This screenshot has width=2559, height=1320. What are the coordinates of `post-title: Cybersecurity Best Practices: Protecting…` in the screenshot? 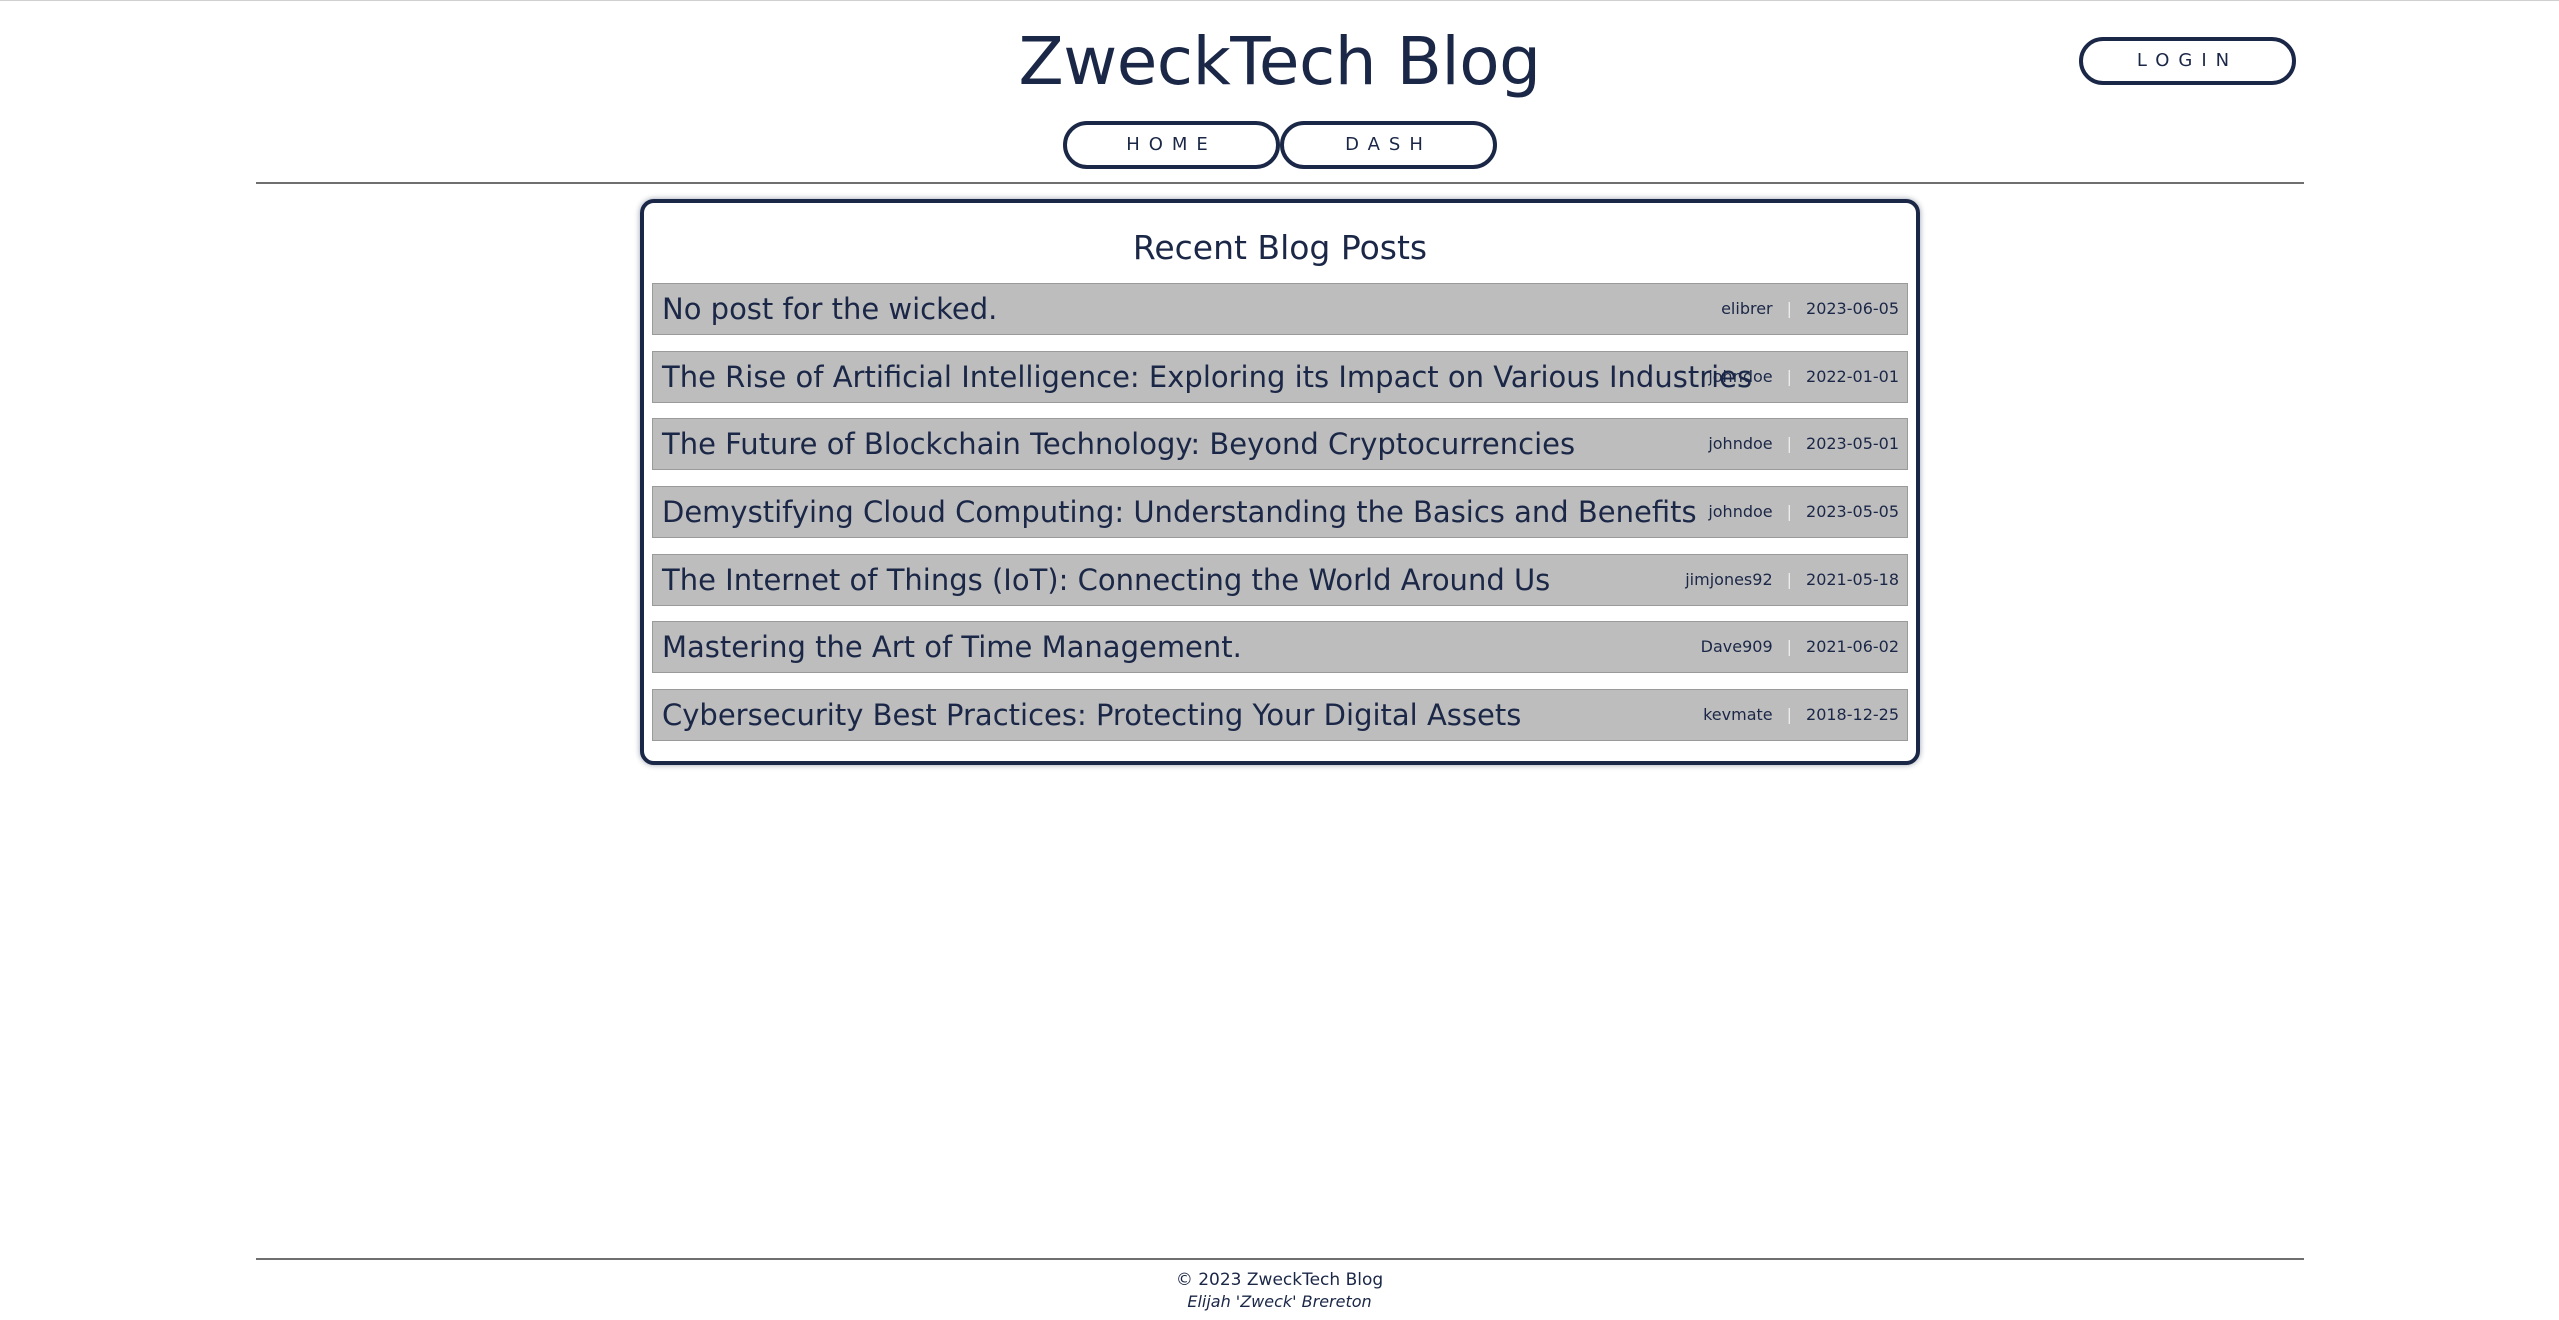 It's located at (1092, 715).